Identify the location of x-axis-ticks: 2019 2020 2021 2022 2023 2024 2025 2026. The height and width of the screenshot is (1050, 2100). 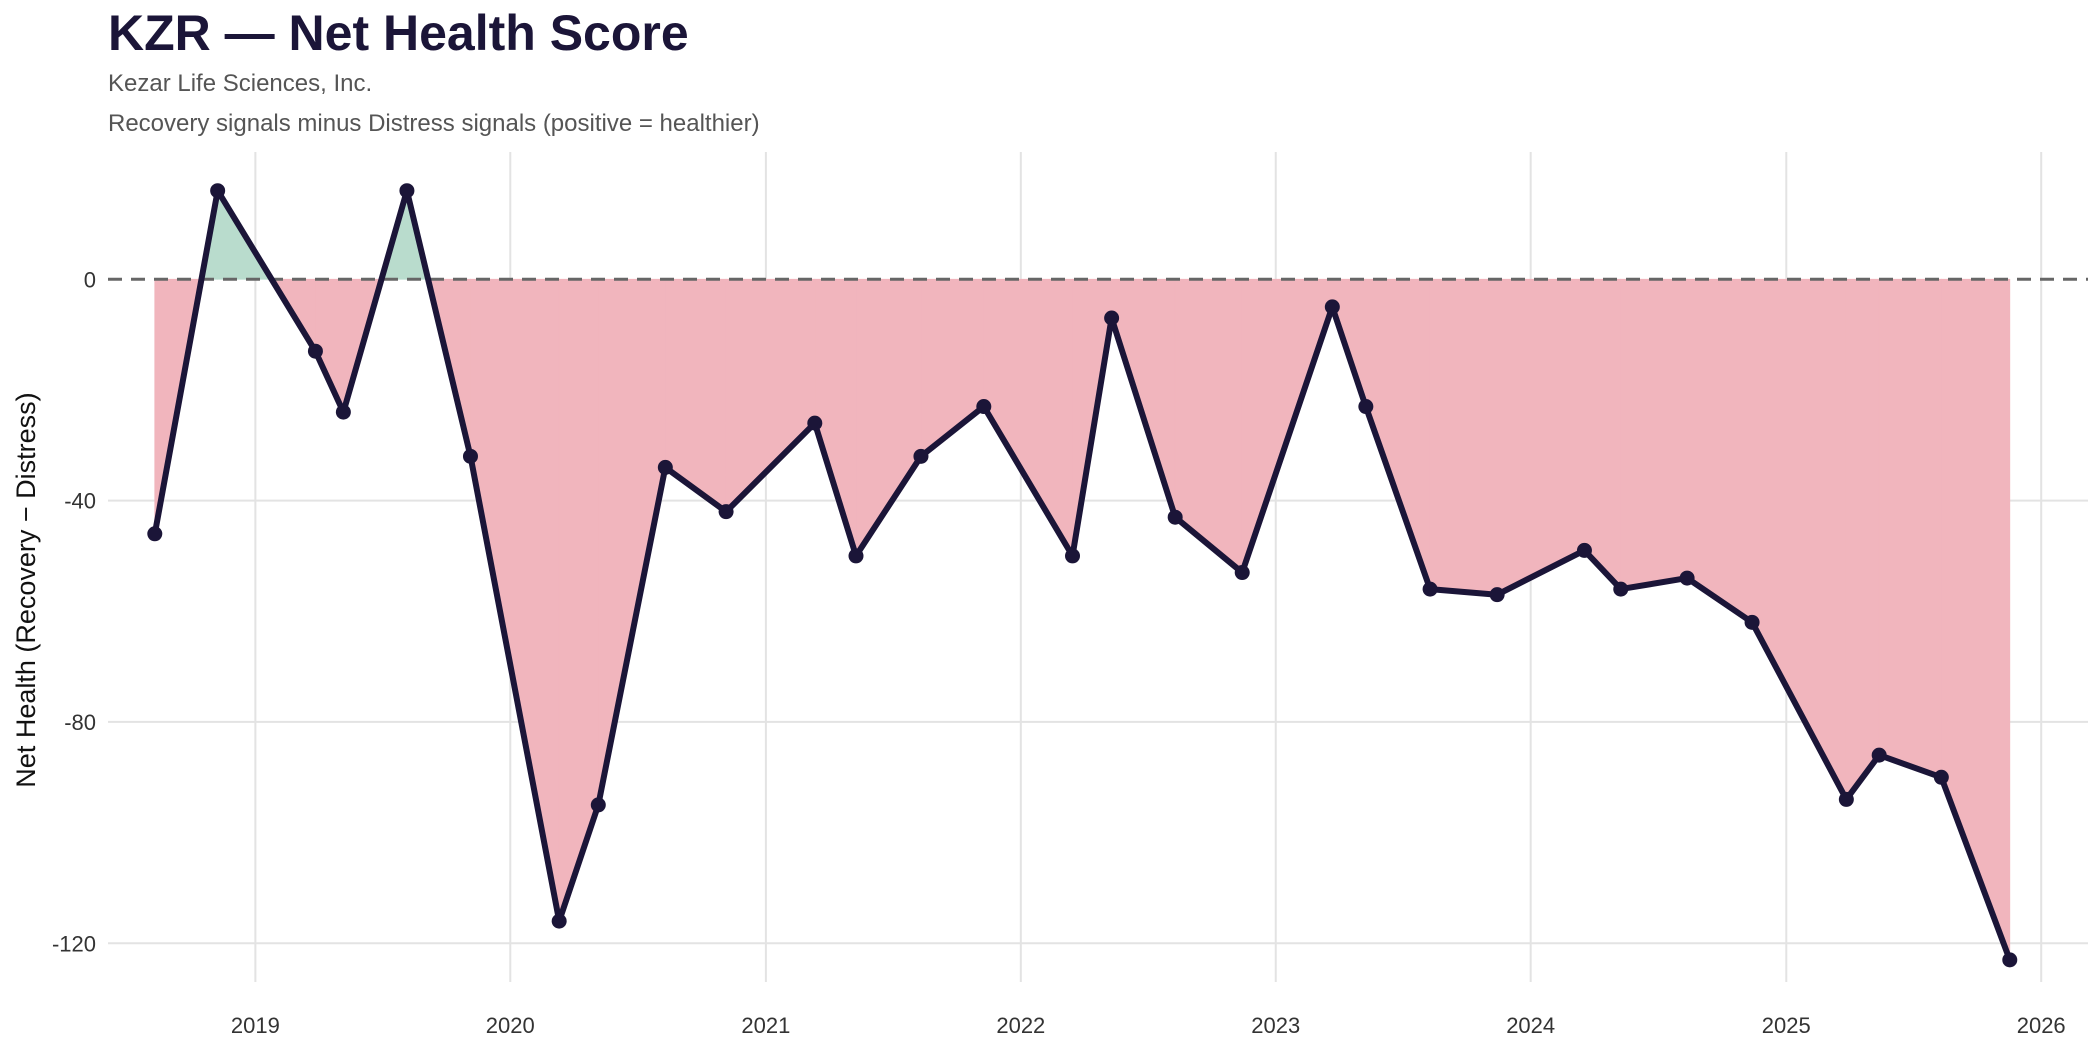
(1148, 1025).